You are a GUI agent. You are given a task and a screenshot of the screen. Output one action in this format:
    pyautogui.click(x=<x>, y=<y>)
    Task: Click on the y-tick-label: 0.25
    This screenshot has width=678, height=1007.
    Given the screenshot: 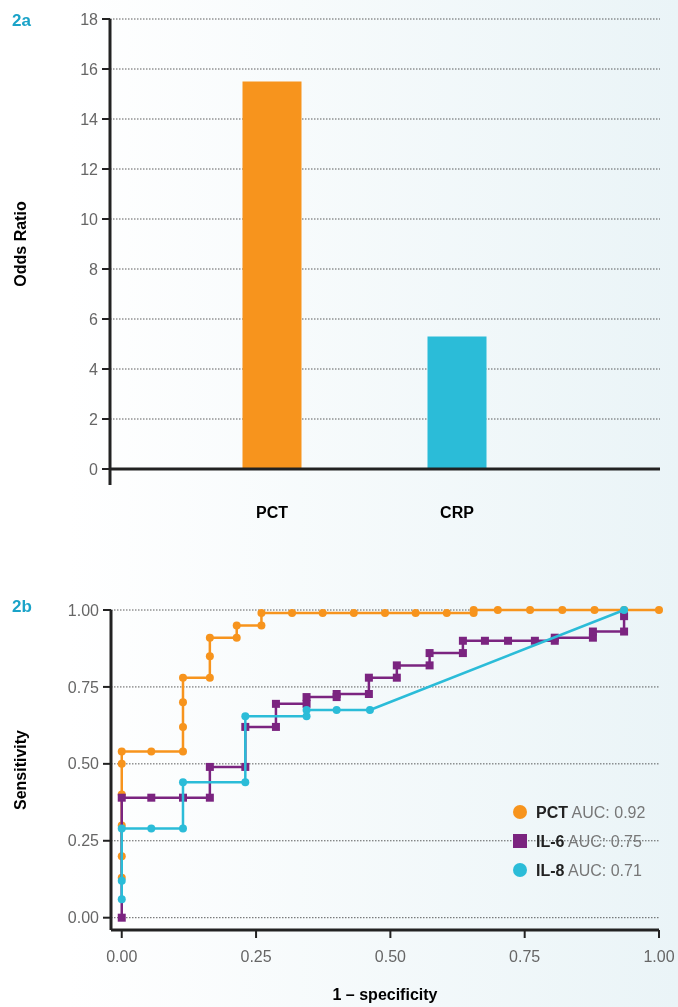 What is the action you would take?
    pyautogui.click(x=83, y=841)
    